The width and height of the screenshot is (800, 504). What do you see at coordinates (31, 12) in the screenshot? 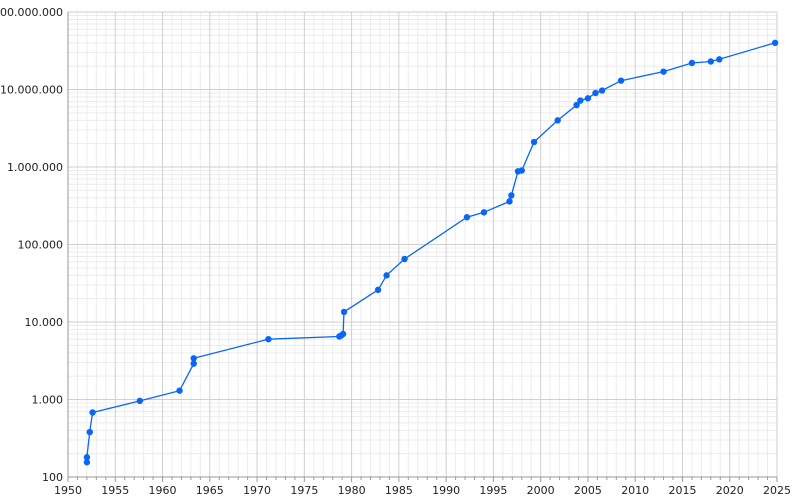
I see `y-tick-label: 100.000.000` at bounding box center [31, 12].